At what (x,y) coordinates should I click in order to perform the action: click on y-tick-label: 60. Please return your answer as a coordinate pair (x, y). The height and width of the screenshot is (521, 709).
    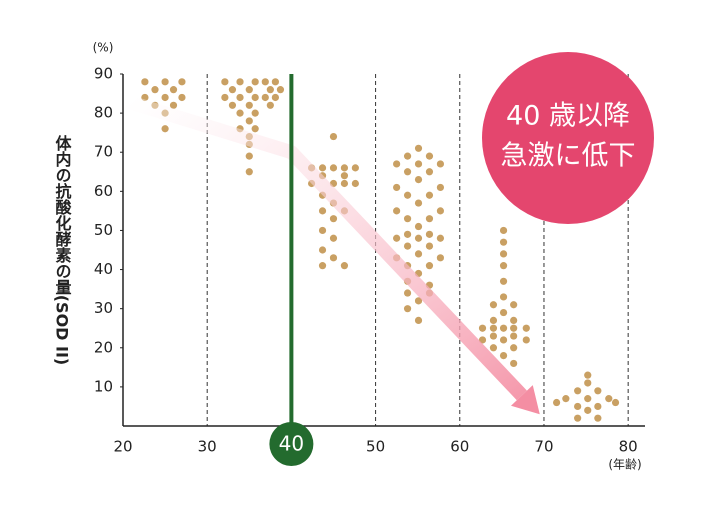
    Looking at the image, I should click on (103, 191).